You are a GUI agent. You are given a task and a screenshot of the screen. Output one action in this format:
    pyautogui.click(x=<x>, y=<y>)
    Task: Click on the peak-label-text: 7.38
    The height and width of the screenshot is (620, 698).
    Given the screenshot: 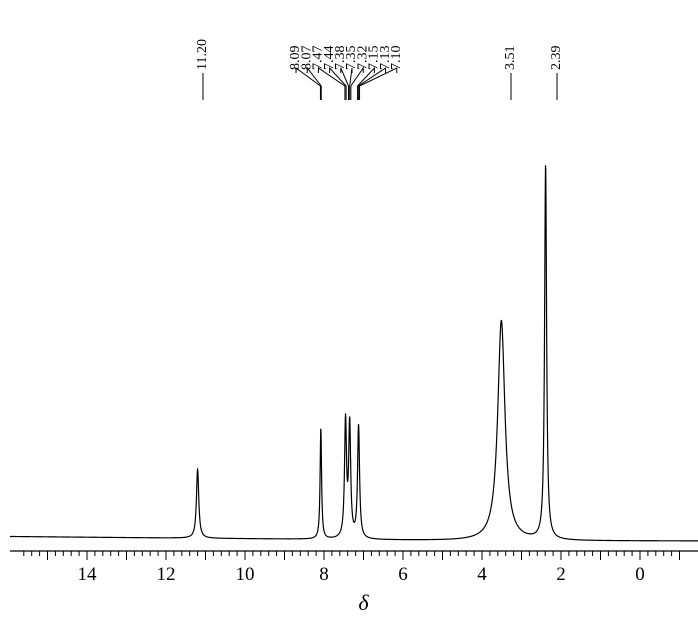 What is the action you would take?
    pyautogui.click(x=340, y=58)
    